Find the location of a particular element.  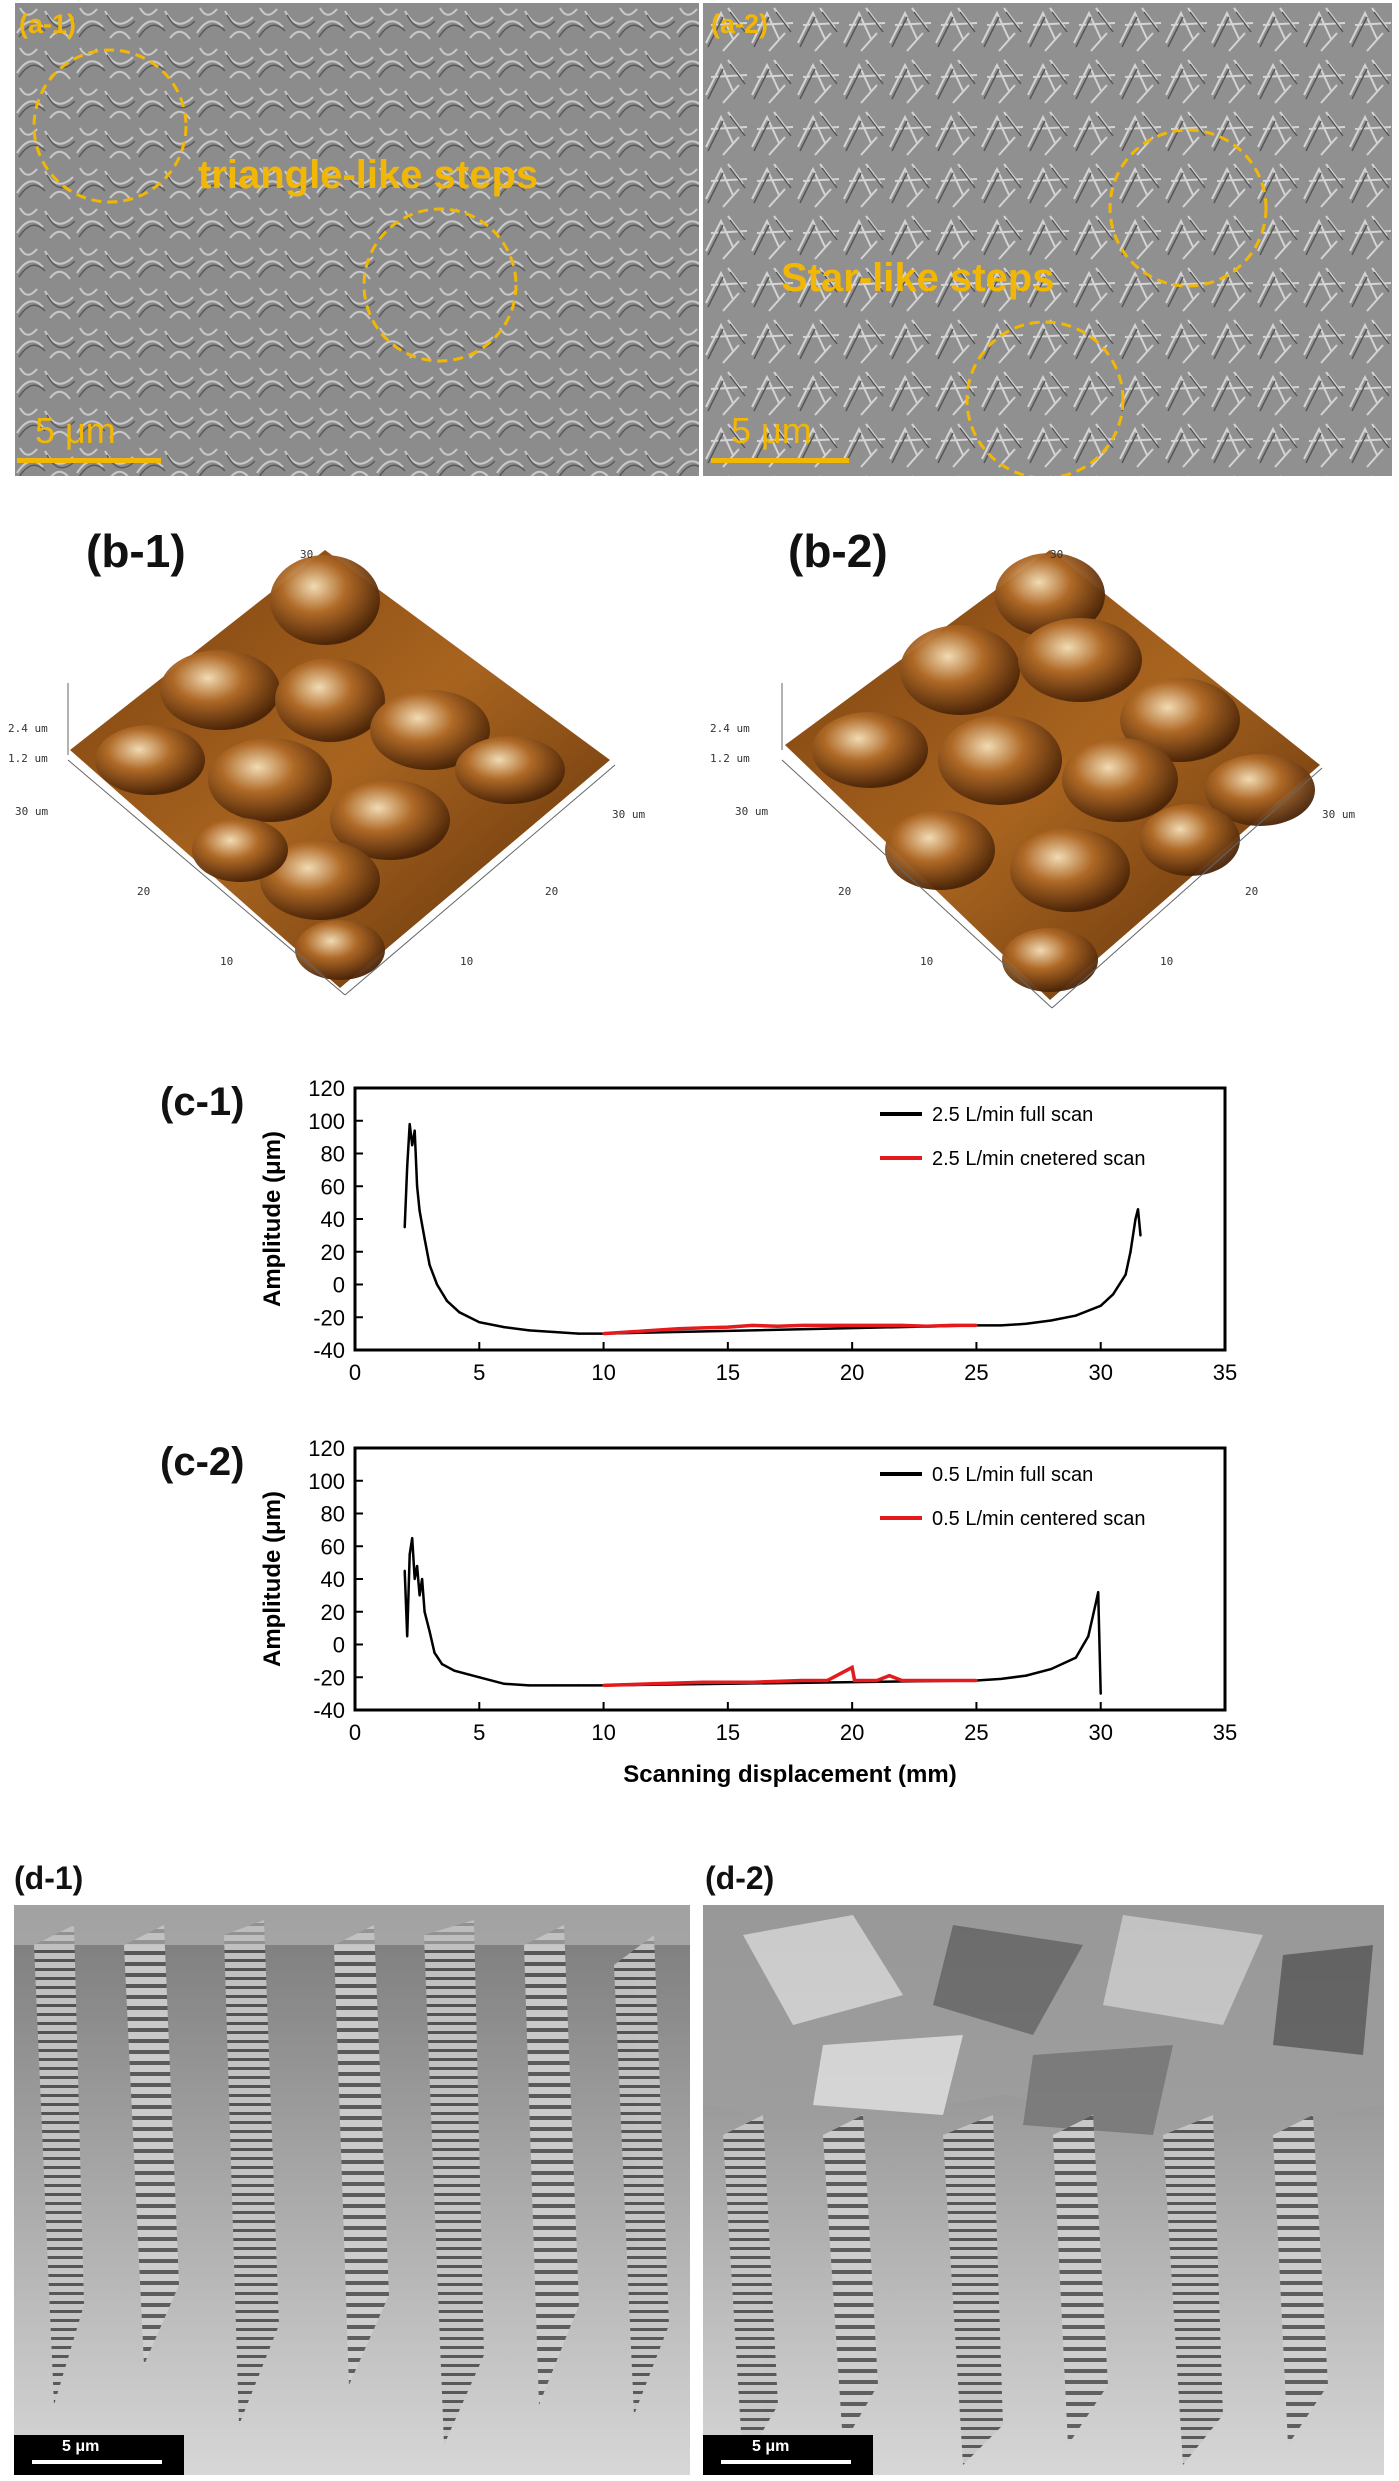

plot-frame is located at coordinates (790, 1219).